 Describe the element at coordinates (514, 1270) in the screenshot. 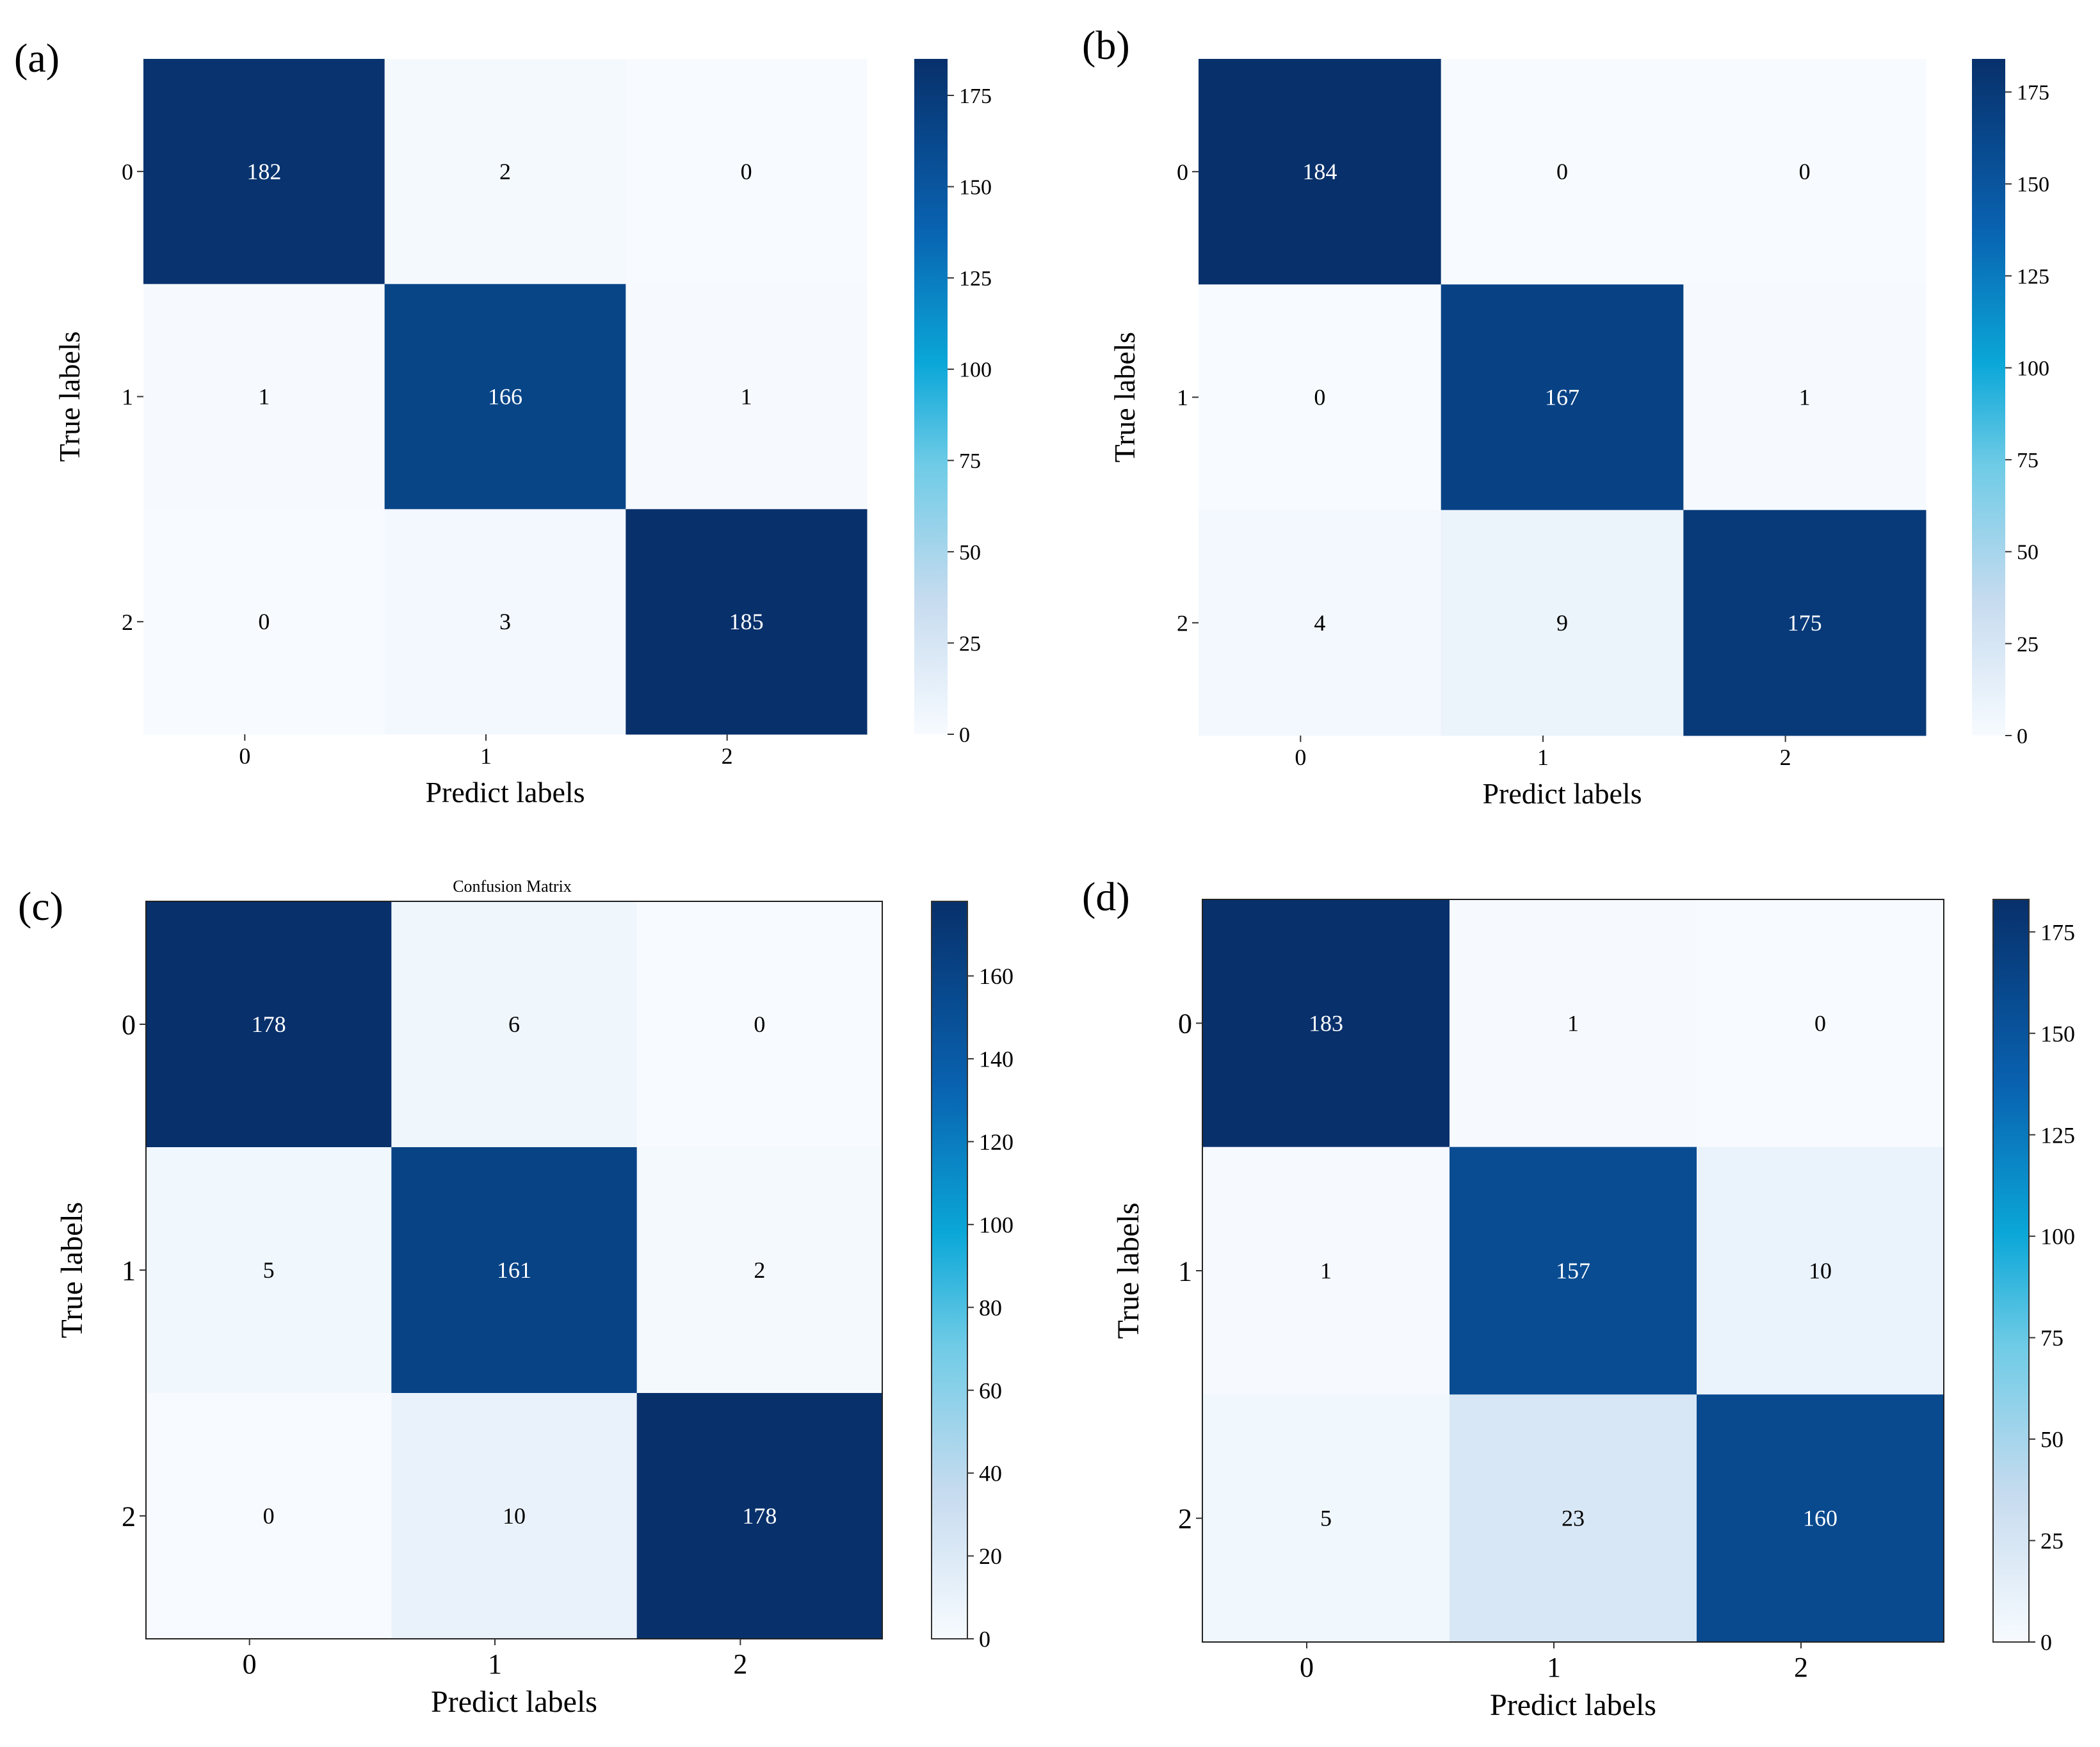

I see `cell-value-1-1: 161` at that location.